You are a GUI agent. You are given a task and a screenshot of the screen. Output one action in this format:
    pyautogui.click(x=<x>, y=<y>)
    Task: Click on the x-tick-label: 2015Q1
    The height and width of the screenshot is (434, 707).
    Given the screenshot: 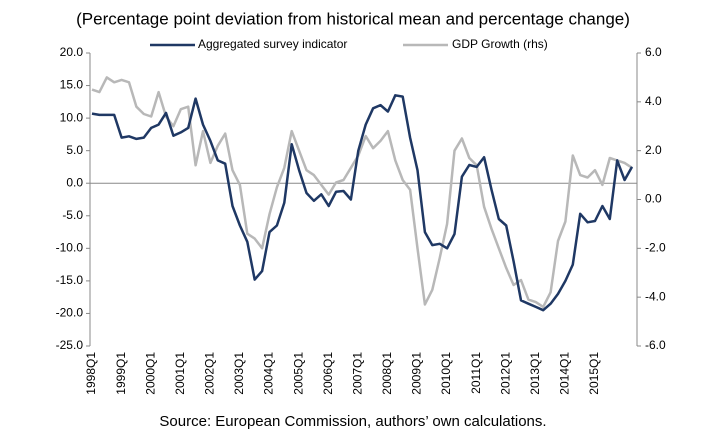 What is the action you would take?
    pyautogui.click(x=594, y=373)
    